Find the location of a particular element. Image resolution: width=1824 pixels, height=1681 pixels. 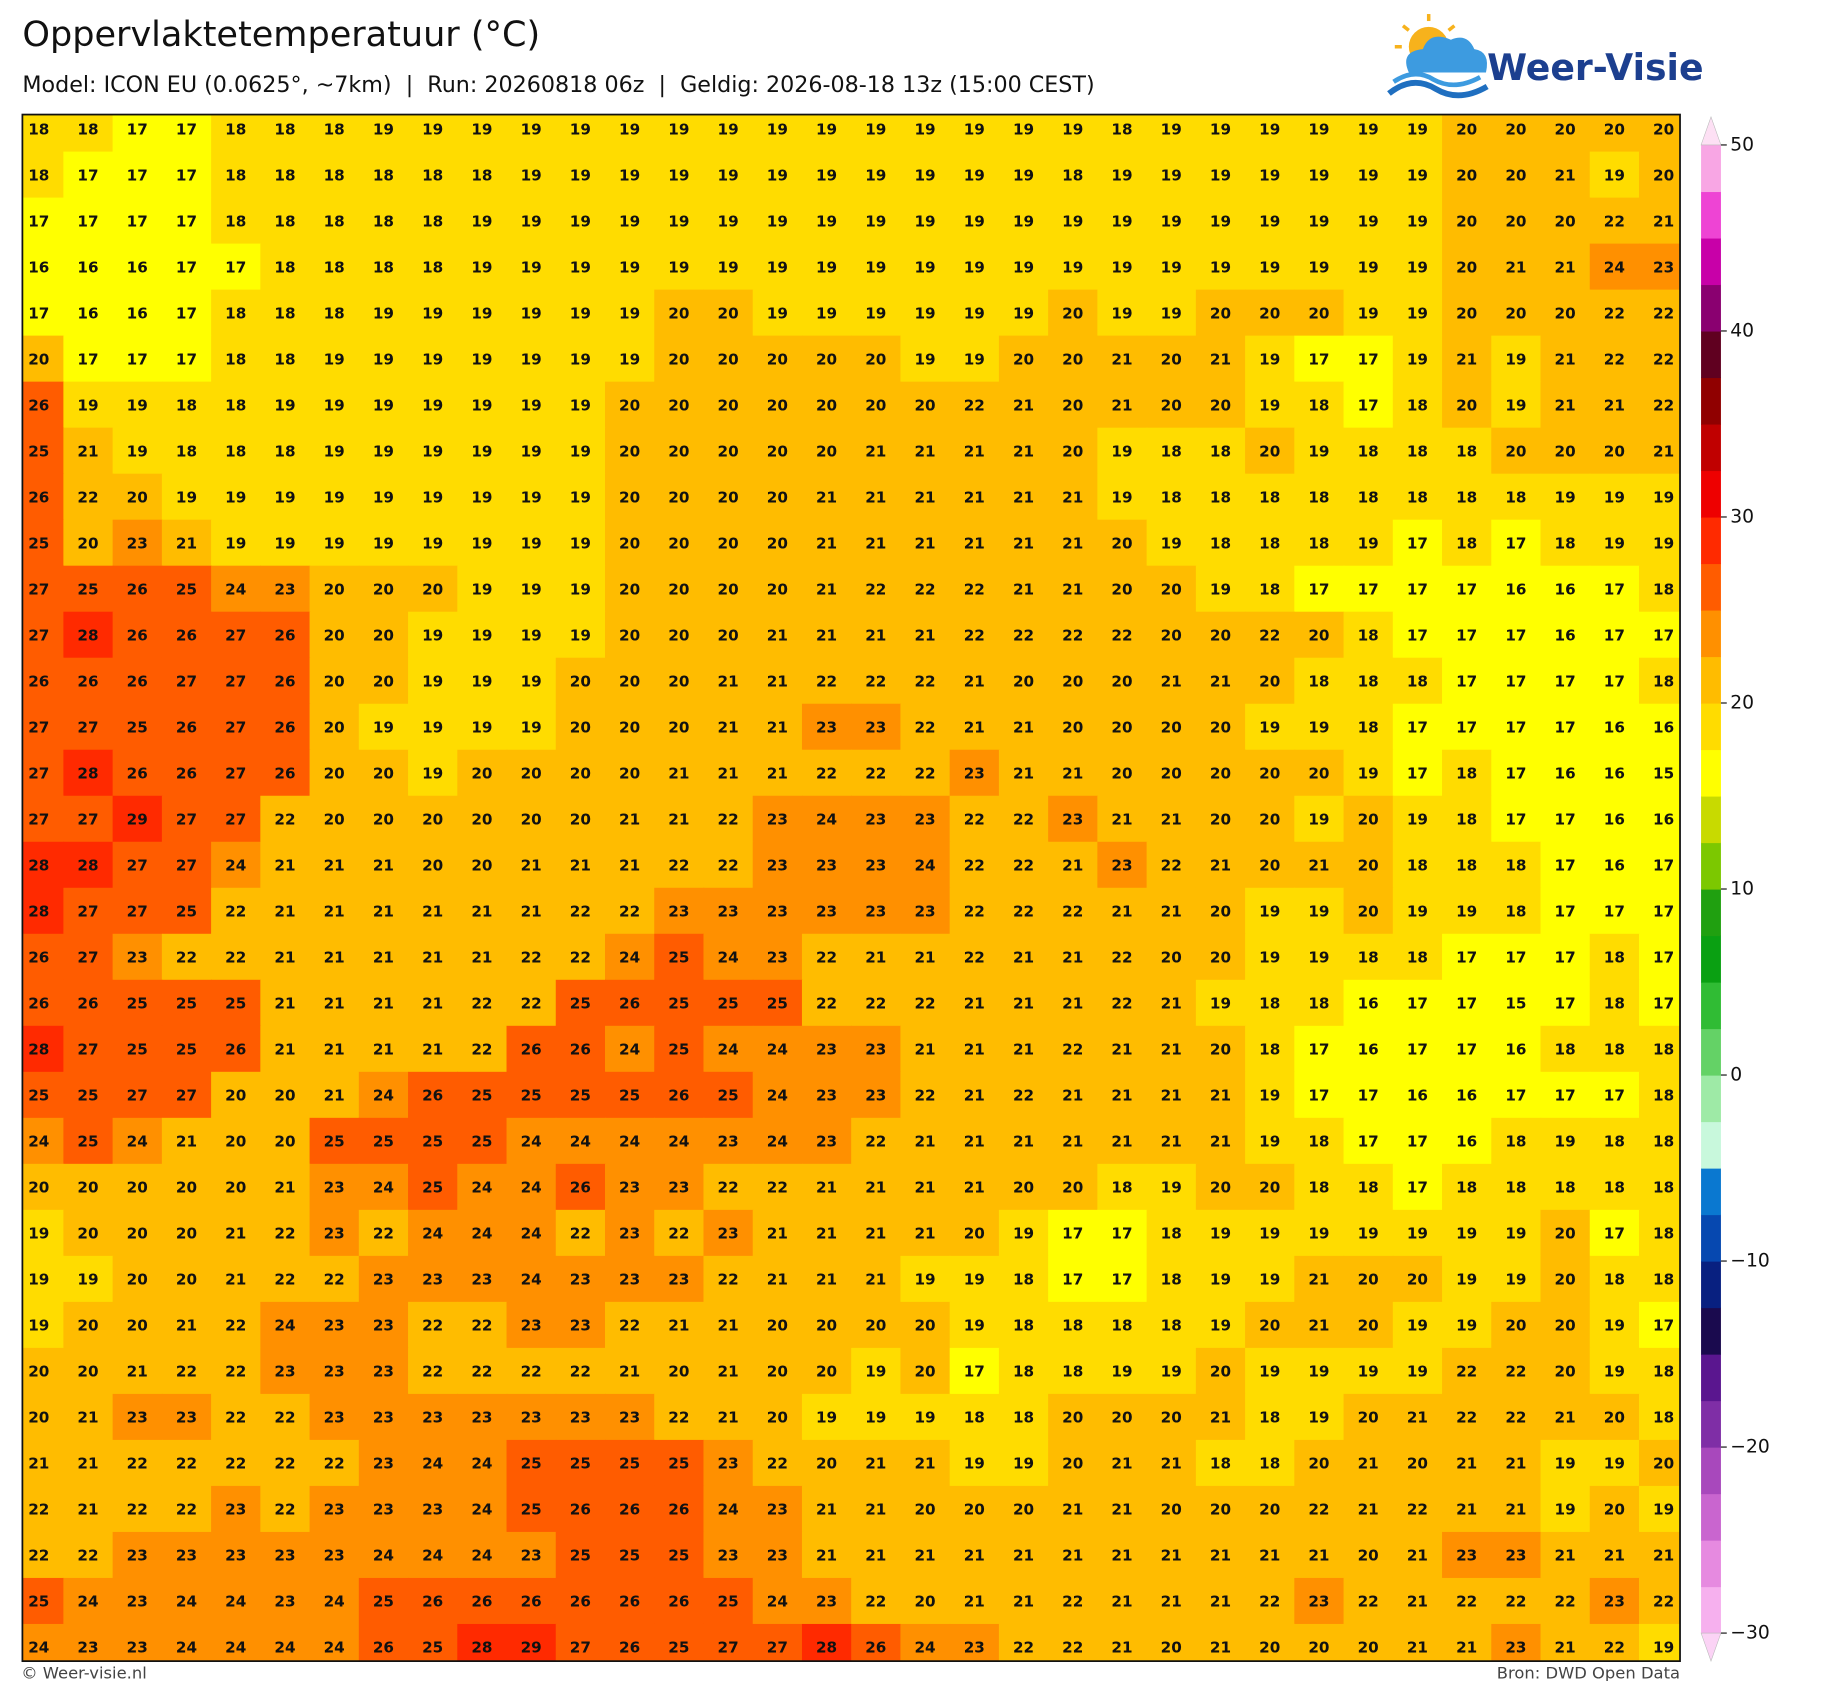

temp-label: 24 is located at coordinates (531, 1280).